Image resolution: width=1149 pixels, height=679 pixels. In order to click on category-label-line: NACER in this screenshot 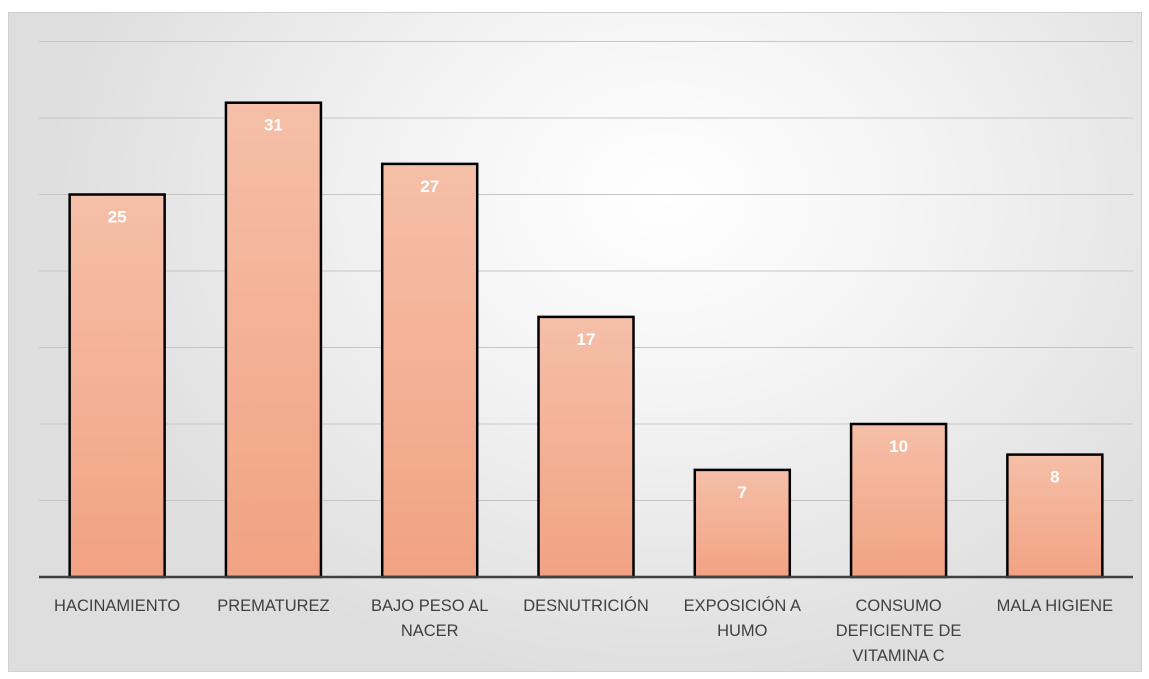, I will do `click(430, 631)`.